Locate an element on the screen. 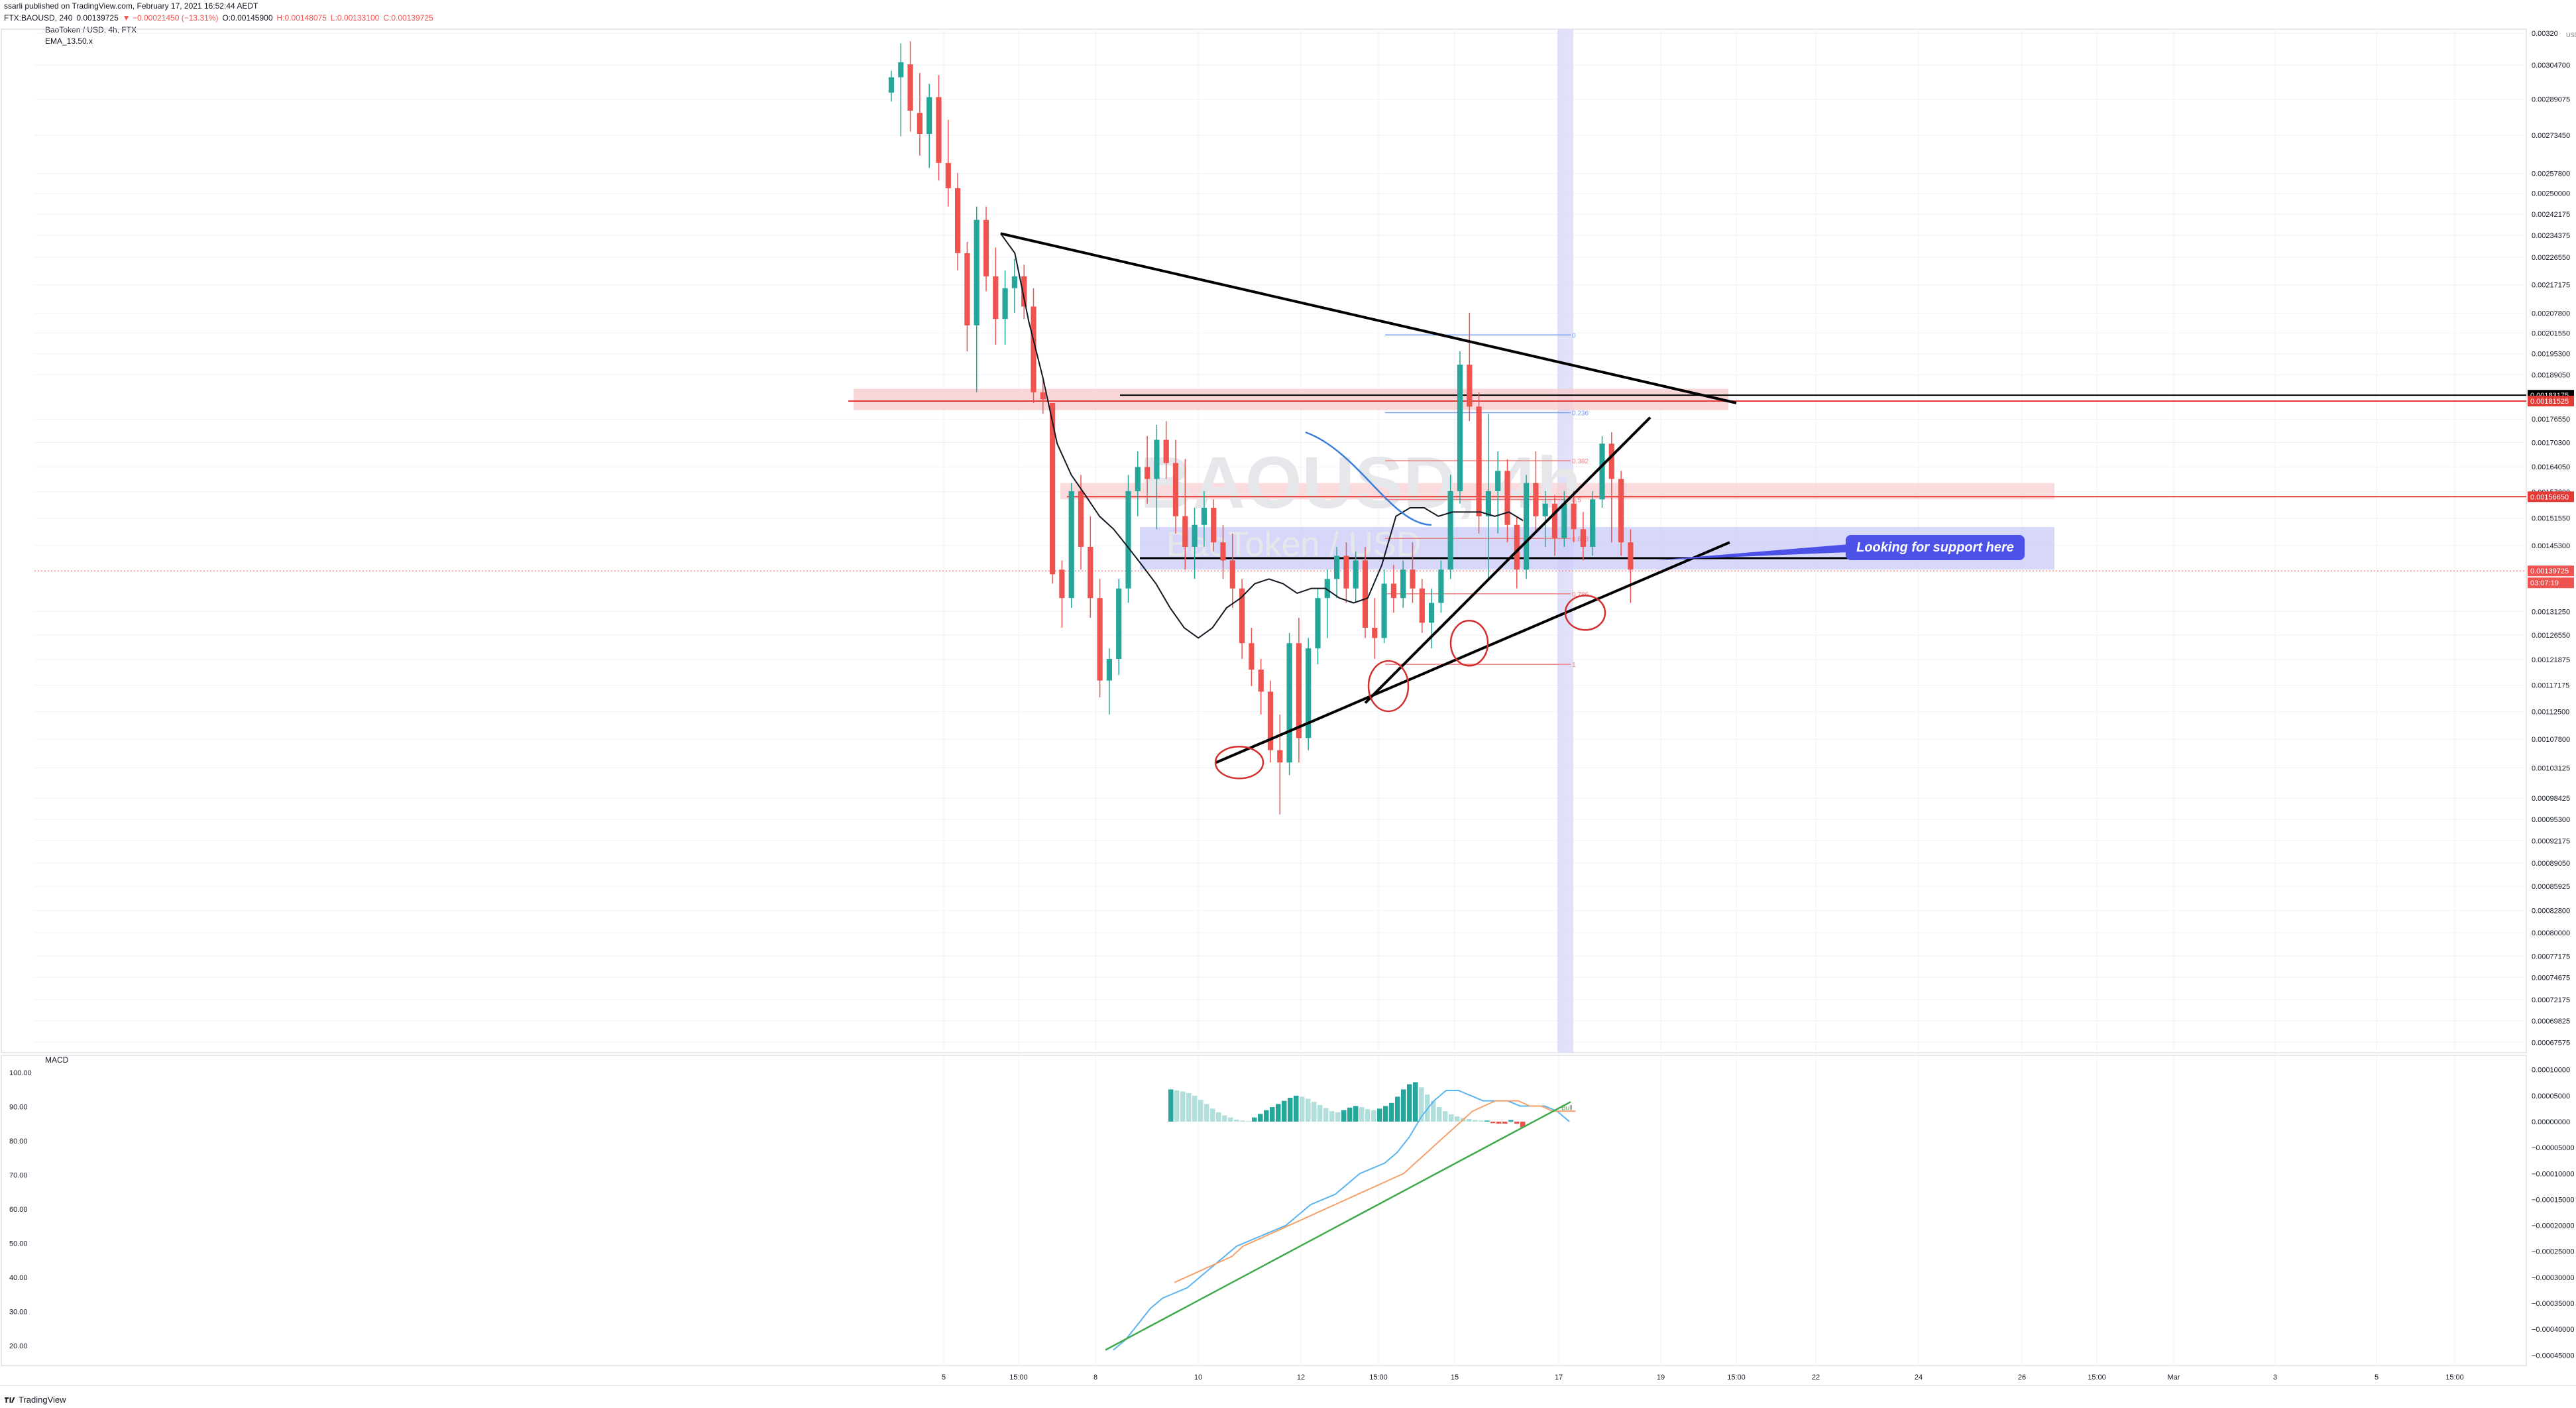 This screenshot has height=1408, width=2576. macd-y-tick-label: 0.00005000 is located at coordinates (2551, 1096).